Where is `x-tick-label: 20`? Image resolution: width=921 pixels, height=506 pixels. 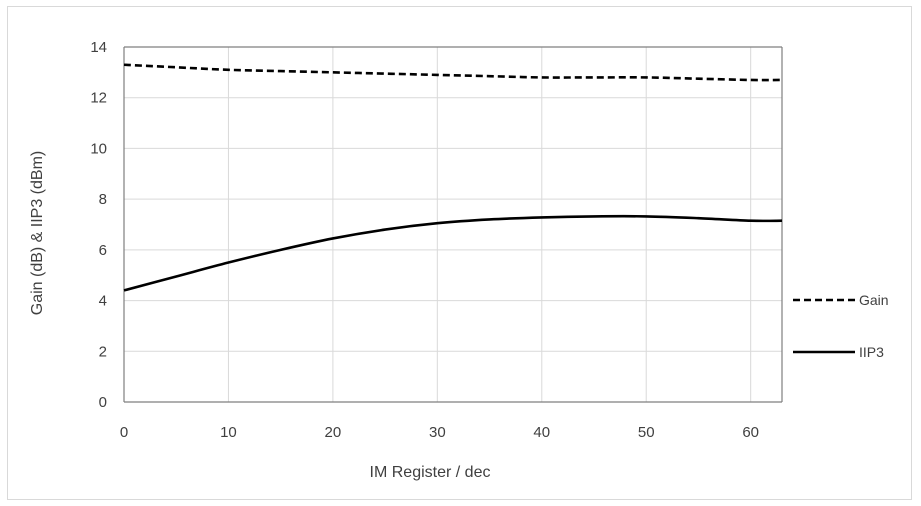
x-tick-label: 20 is located at coordinates (333, 432).